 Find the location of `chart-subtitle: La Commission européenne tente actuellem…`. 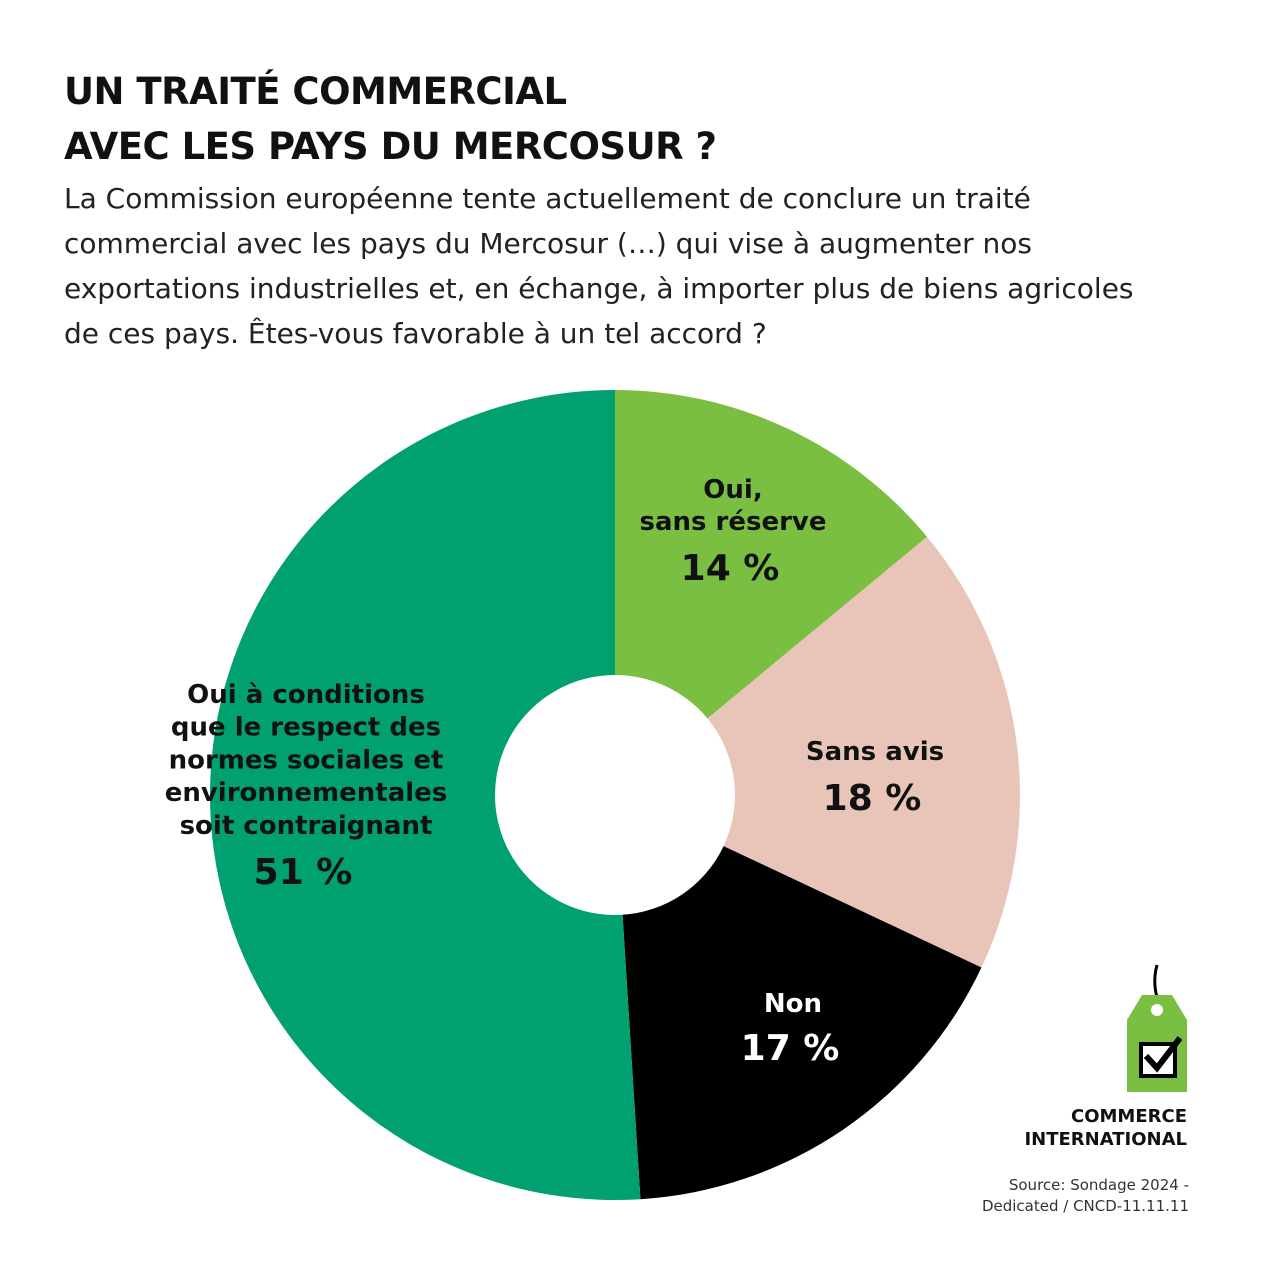

chart-subtitle: La Commission européenne tente actuellem… is located at coordinates (599, 266).